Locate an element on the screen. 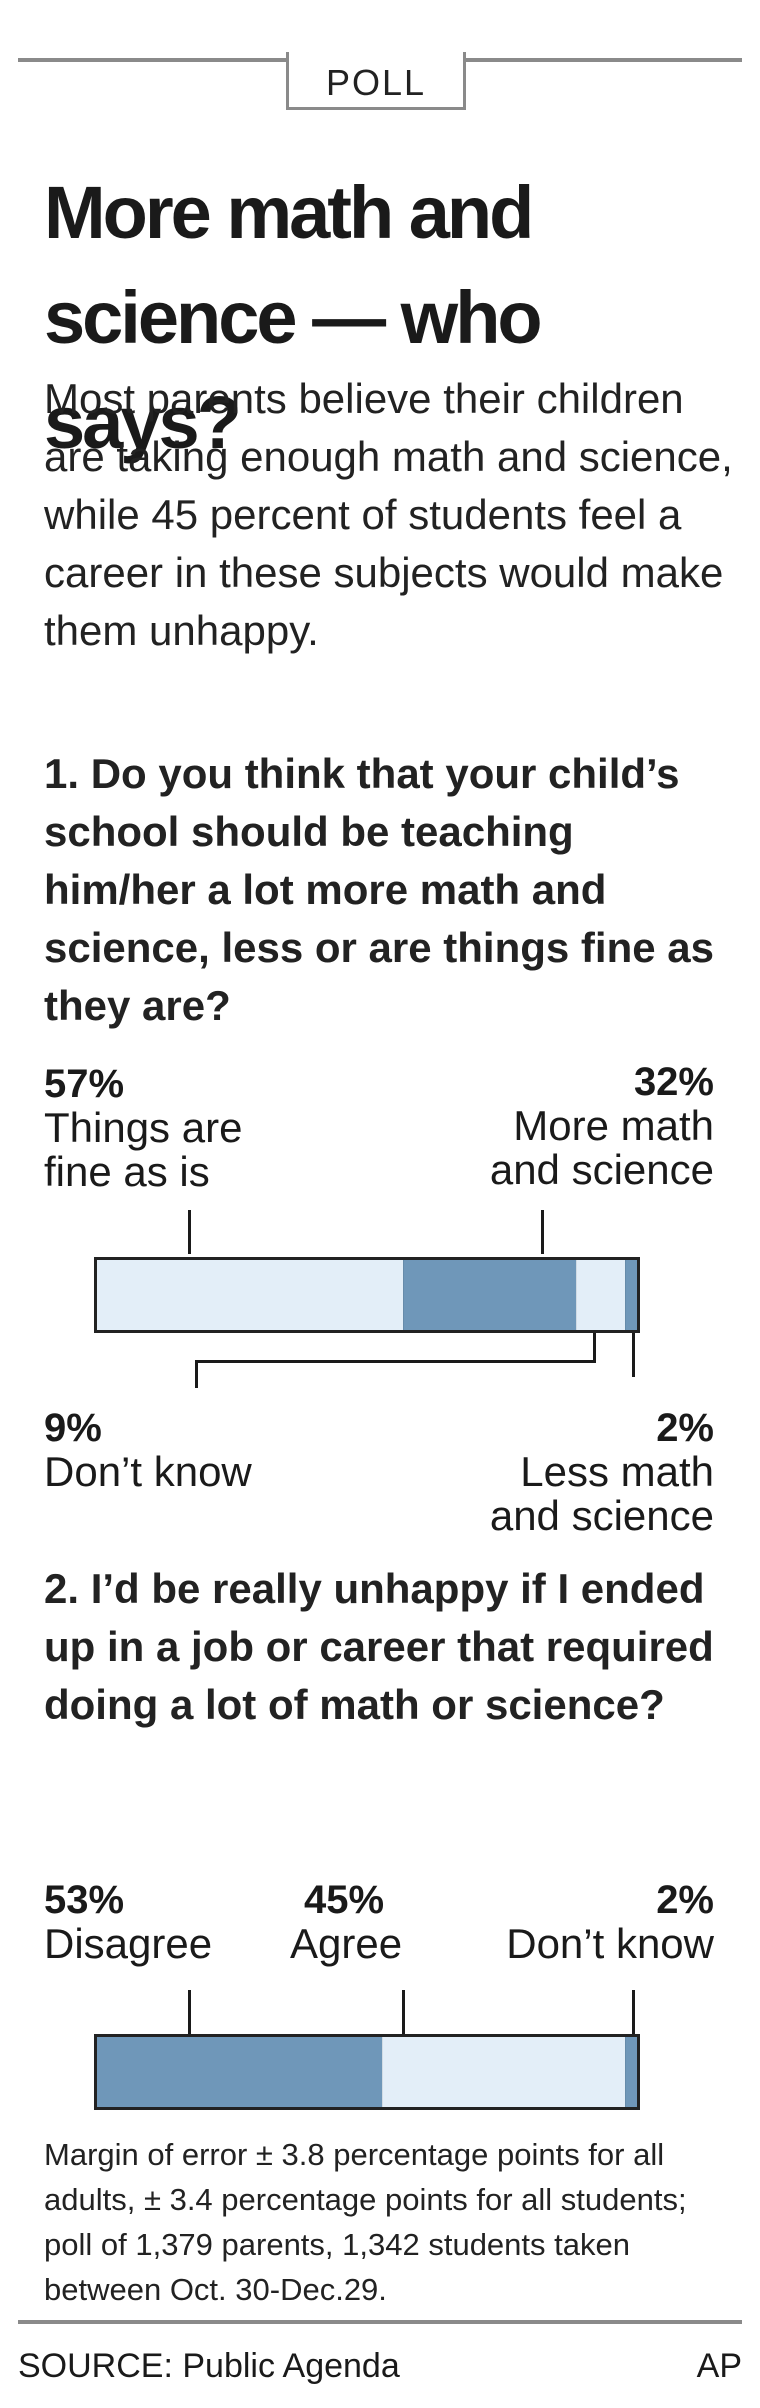 The image size is (760, 2408). q2-agree-leader is located at coordinates (403, 2012).